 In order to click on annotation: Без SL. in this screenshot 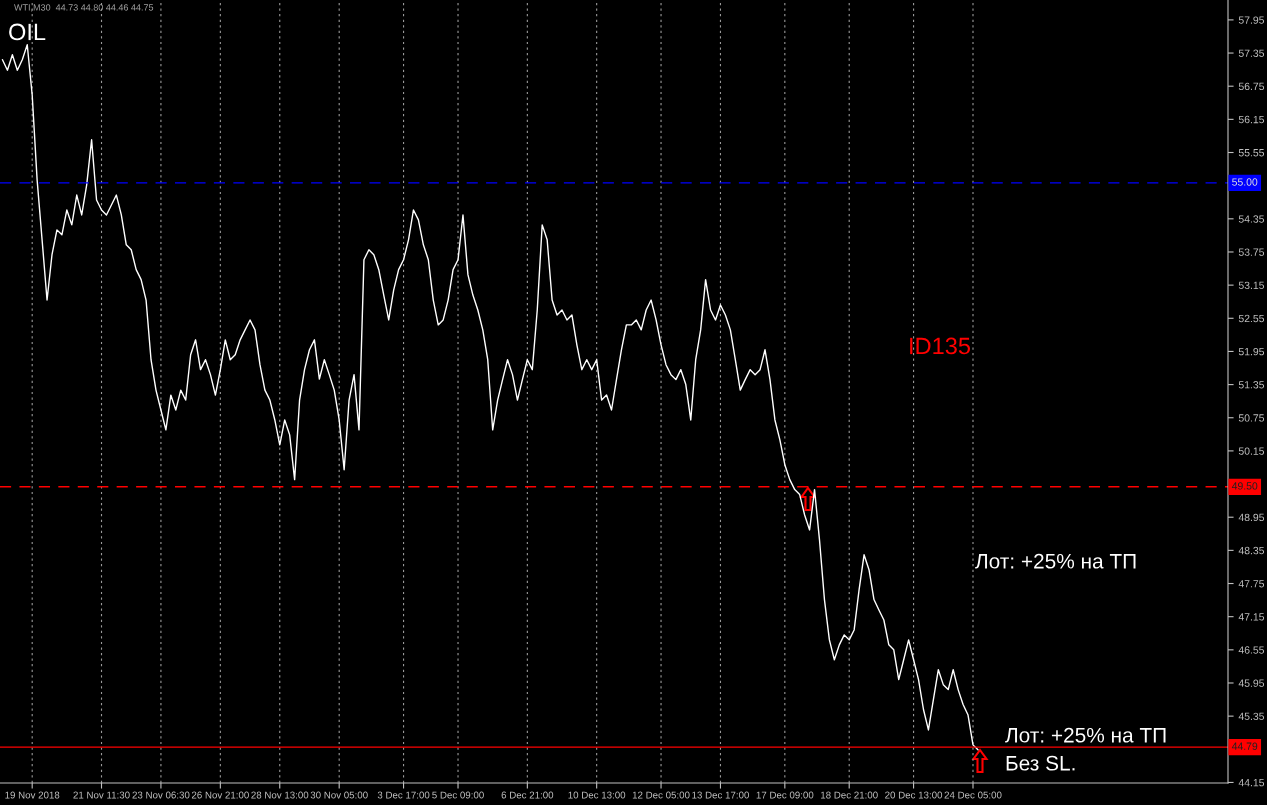, I will do `click(1040, 763)`.